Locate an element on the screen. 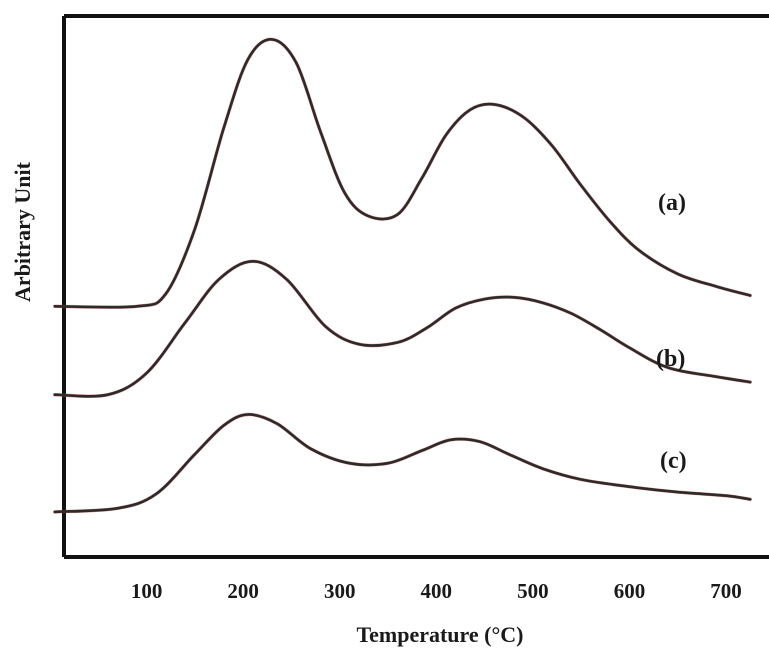 The width and height of the screenshot is (769, 652). x-axis-label: Temperature (°C) is located at coordinates (439, 634).